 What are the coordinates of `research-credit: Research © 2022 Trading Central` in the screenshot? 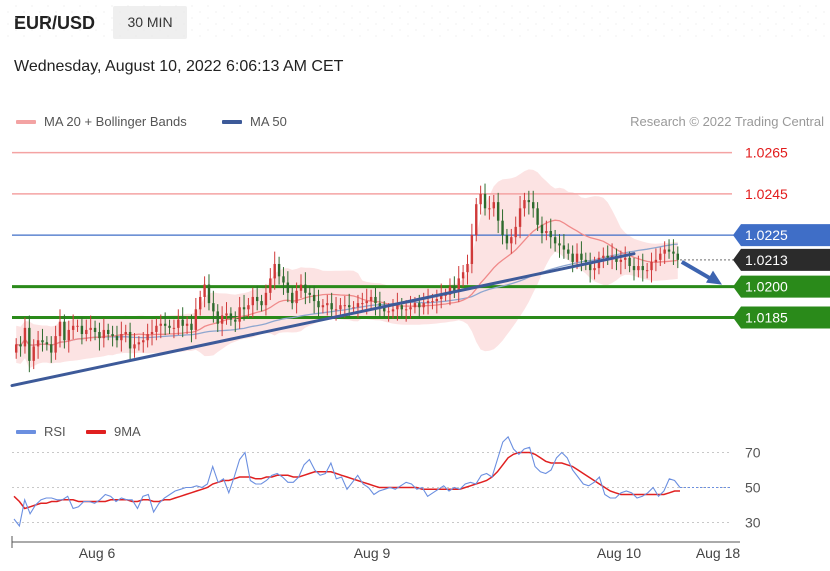 It's located at (727, 121).